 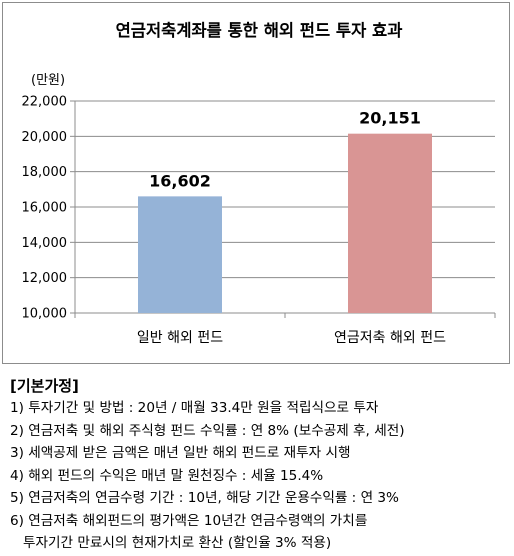 I want to click on x-category-label: 연금저축 해외 펀드, so click(x=390, y=338).